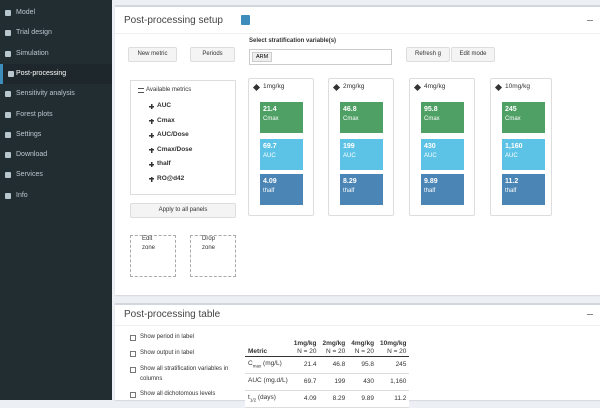  Describe the element at coordinates (56, 135) in the screenshot. I see `nav-item: Settings` at that location.